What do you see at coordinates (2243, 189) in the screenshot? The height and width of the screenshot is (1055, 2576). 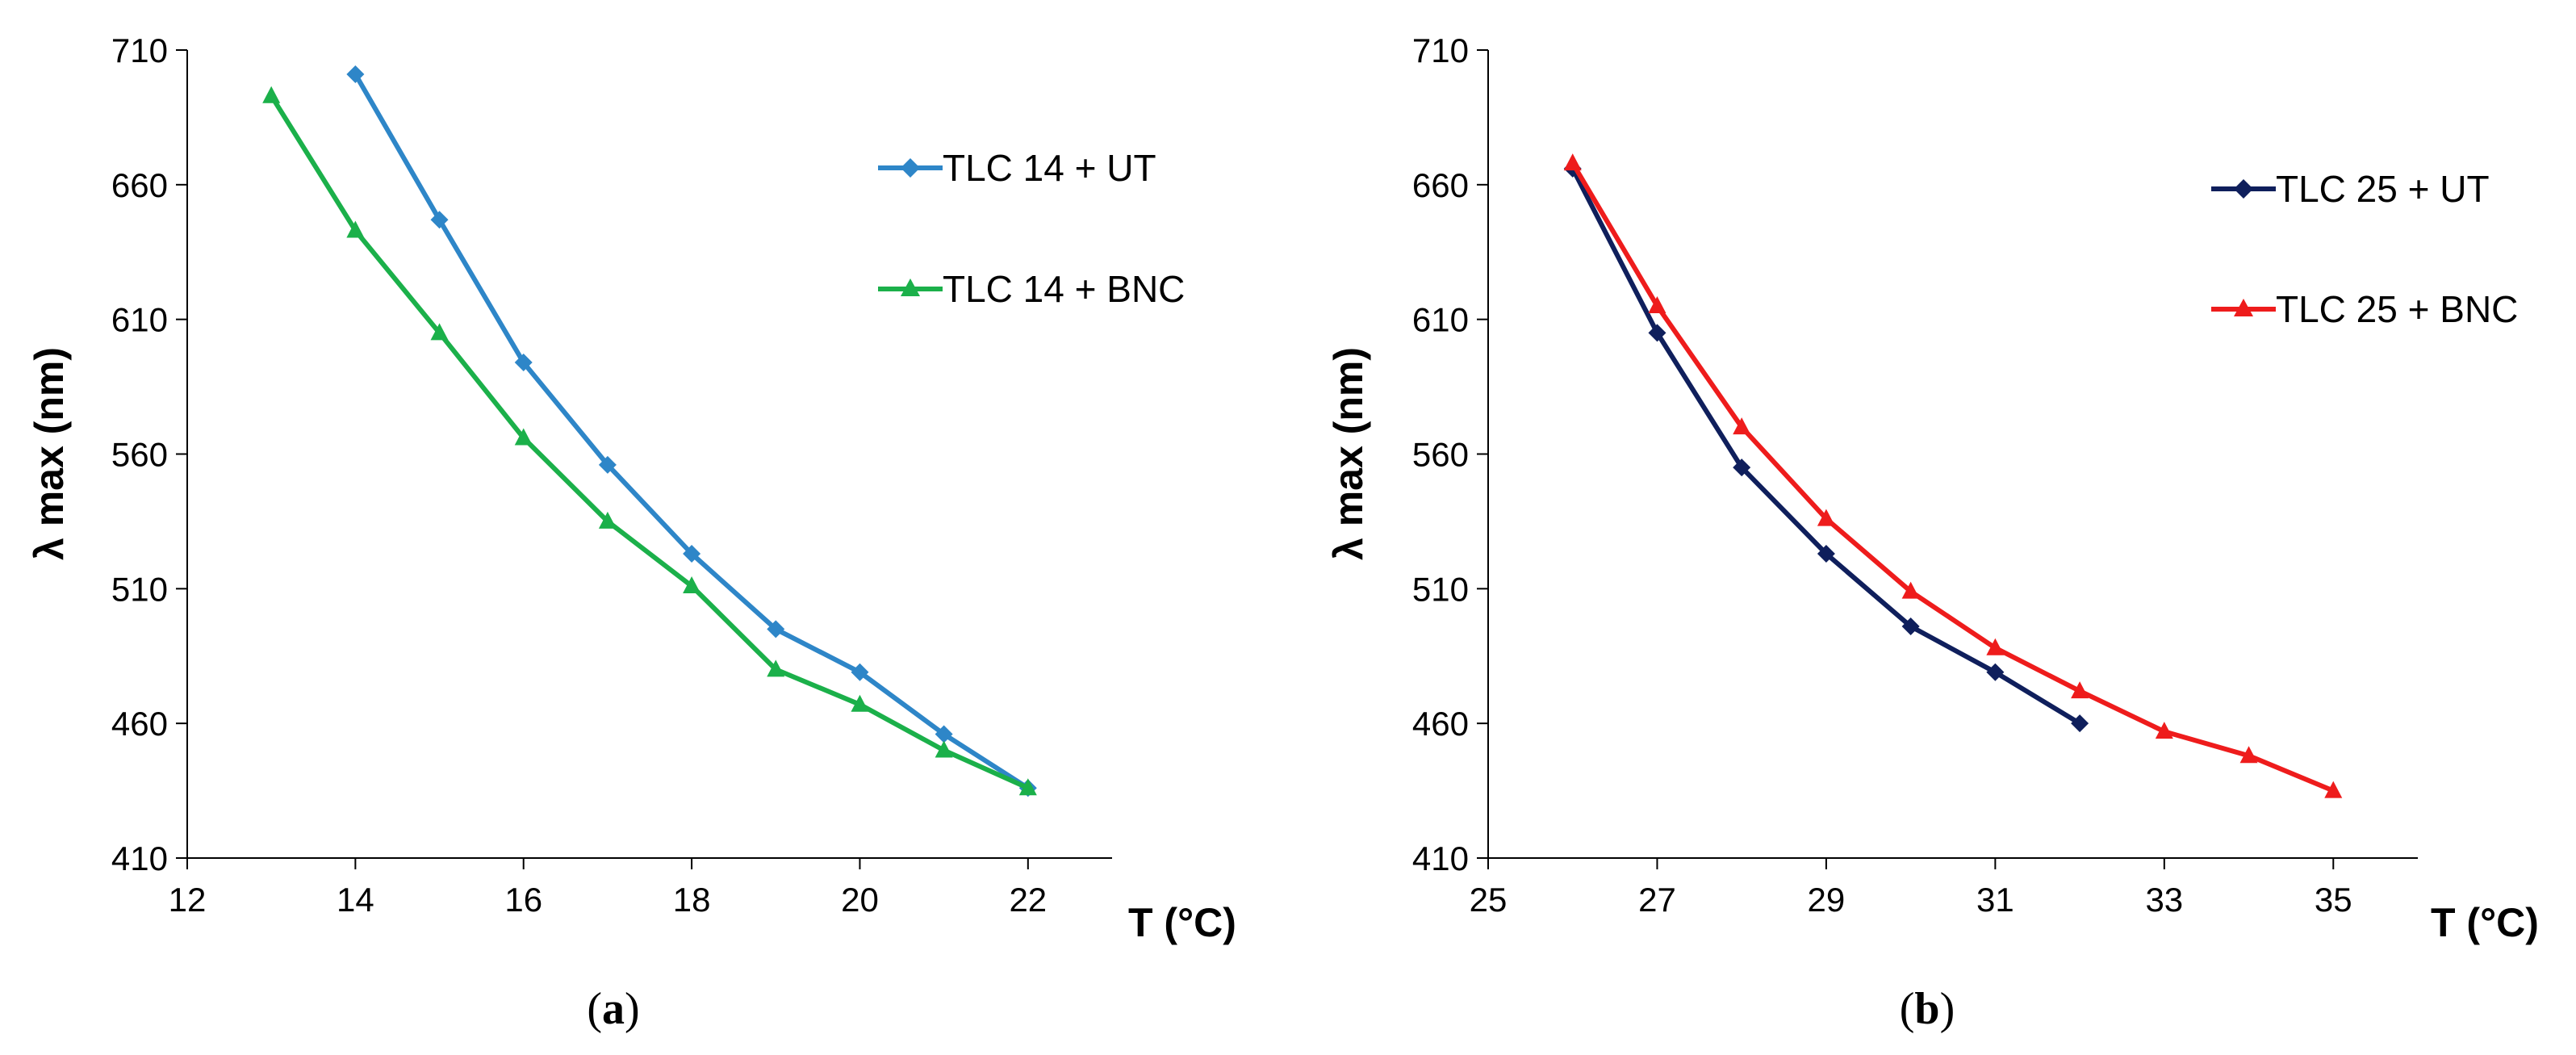 I see `legend-marker-tlc25-ut` at bounding box center [2243, 189].